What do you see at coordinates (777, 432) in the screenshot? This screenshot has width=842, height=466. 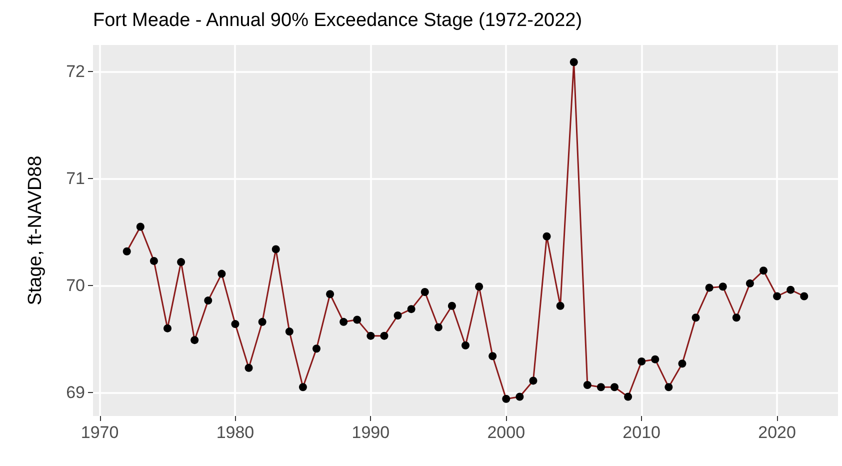 I see `x-tick-label: 2020` at bounding box center [777, 432].